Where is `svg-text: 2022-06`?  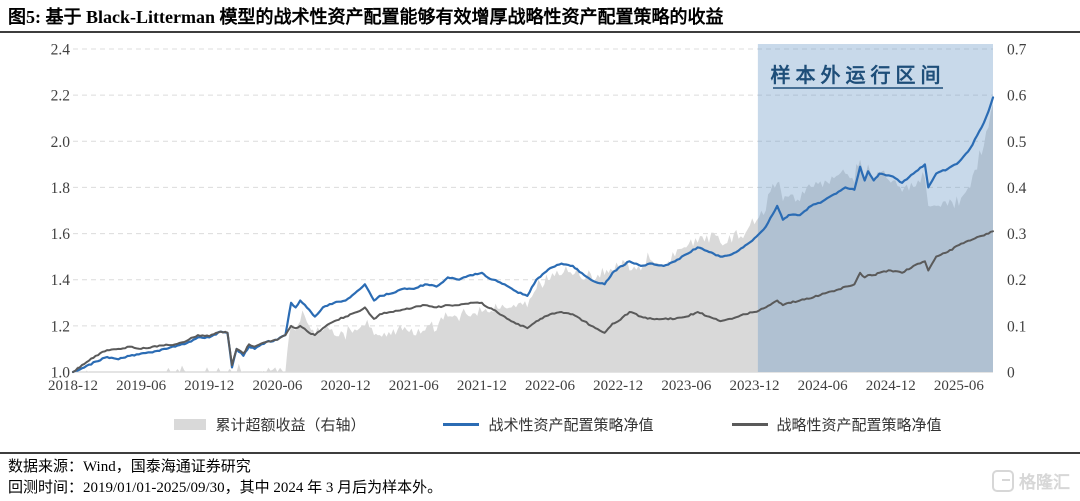
svg-text: 2022-06 is located at coordinates (550, 386).